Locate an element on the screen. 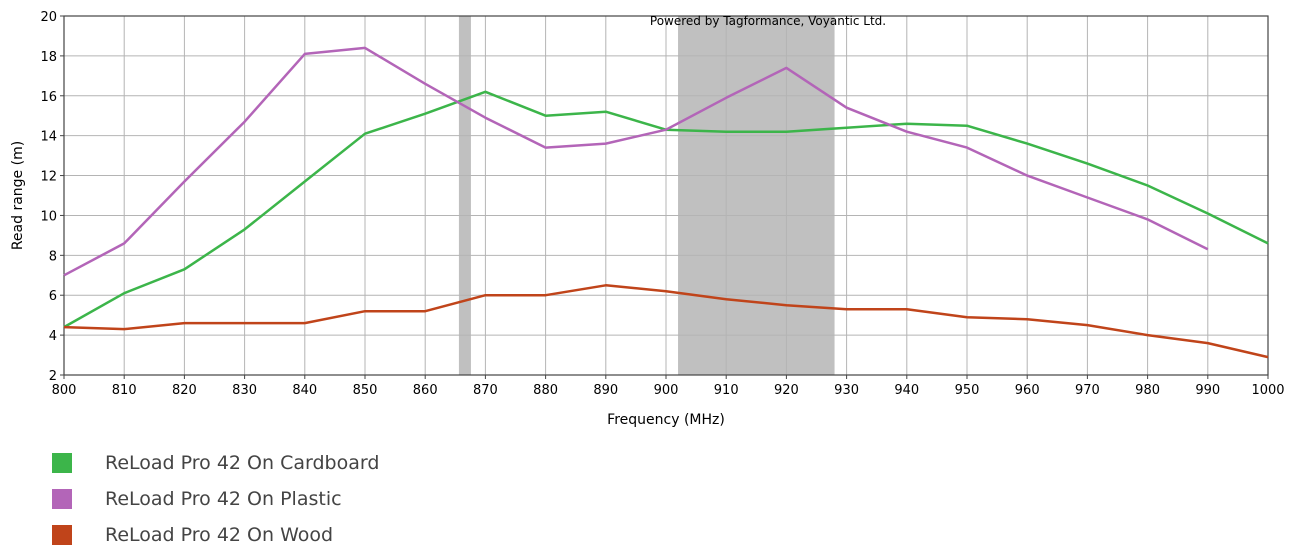  x-tick-label: 930 is located at coordinates (846, 390).